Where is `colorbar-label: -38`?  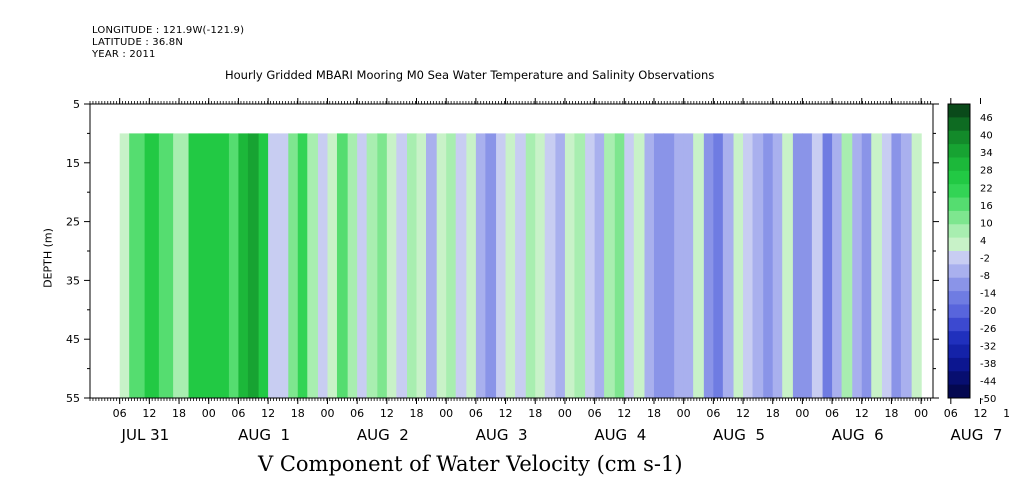 colorbar-label: -38 is located at coordinates (988, 364).